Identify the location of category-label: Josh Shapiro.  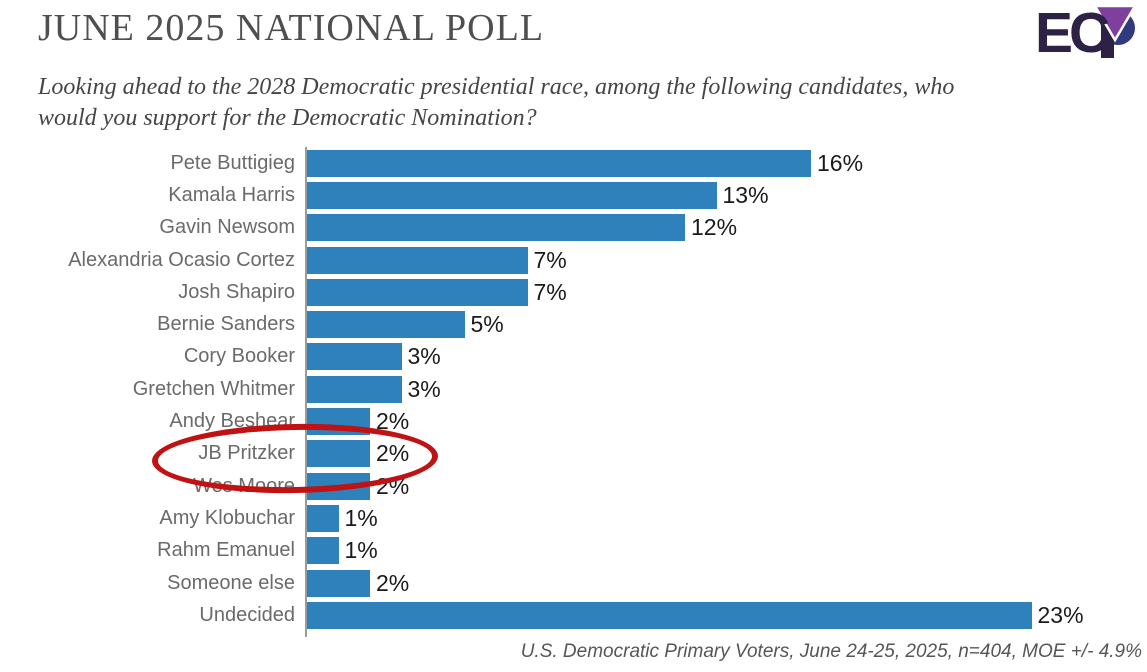
(236, 291).